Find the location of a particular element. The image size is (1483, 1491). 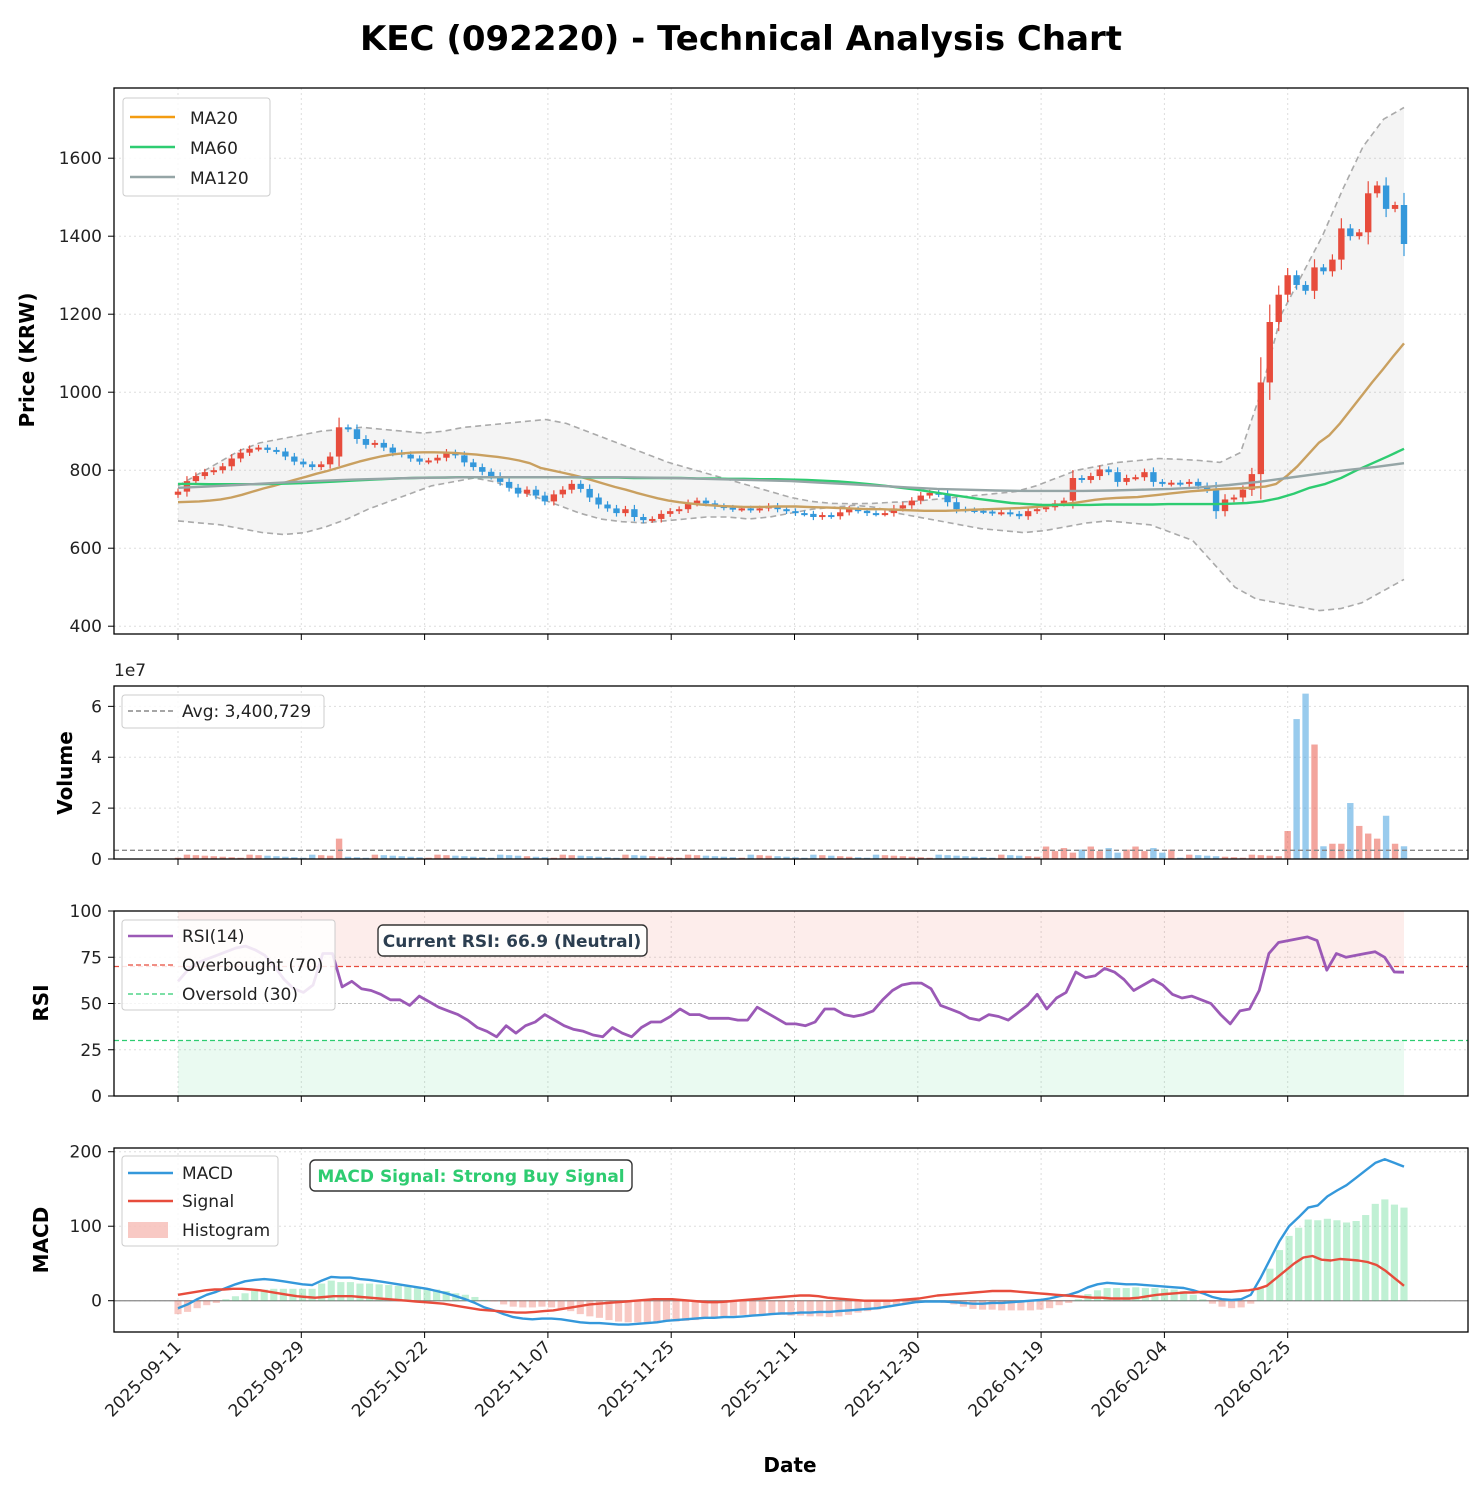

signal-line is located at coordinates (791, 1284).